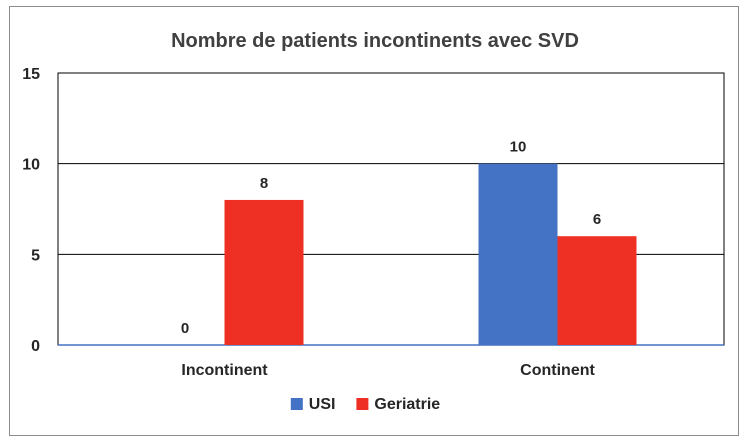 The image size is (750, 446). I want to click on y-tick-label: 0, so click(35, 346).